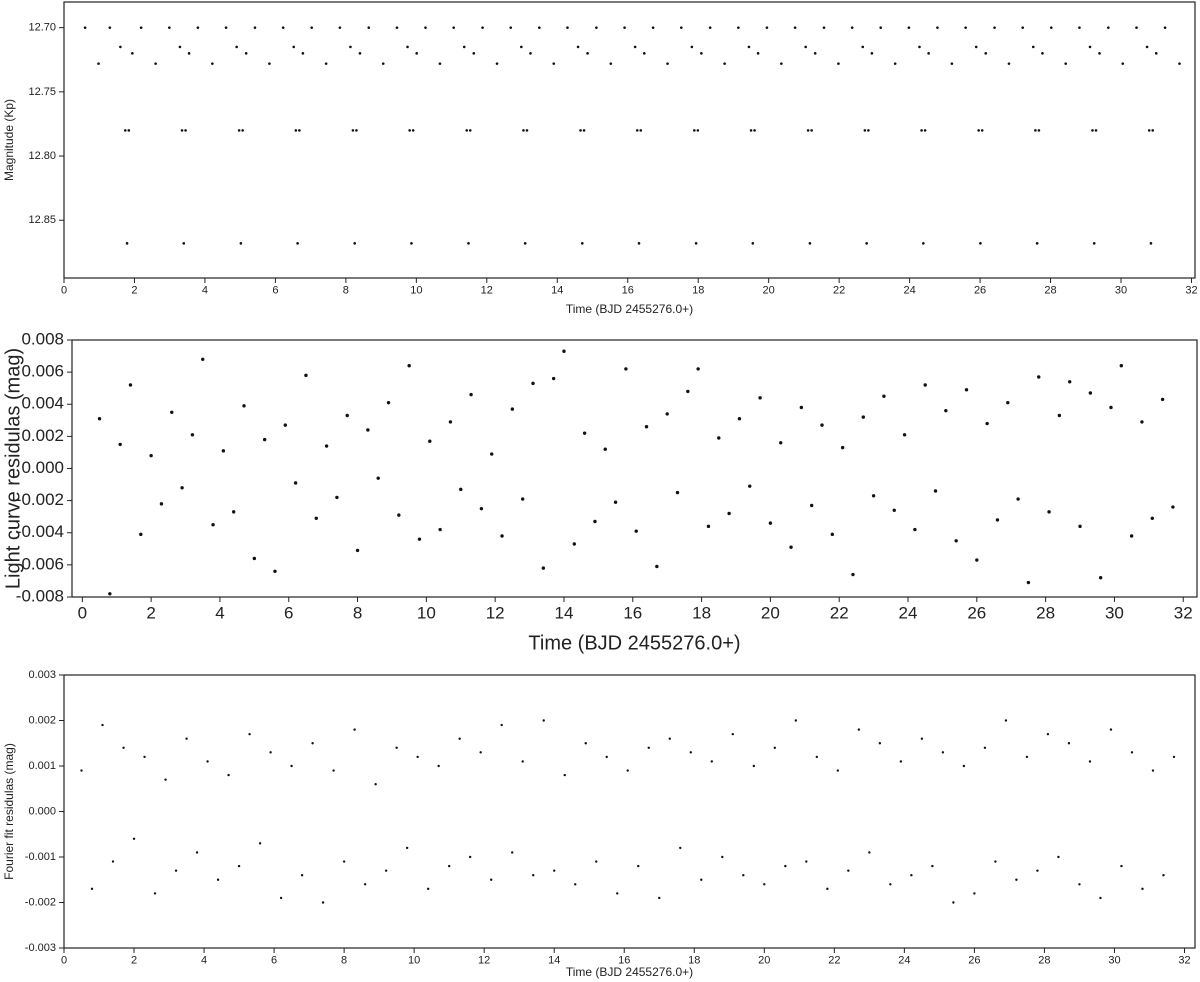  What do you see at coordinates (357, 612) in the screenshot?
I see `x-tick-label: 8` at bounding box center [357, 612].